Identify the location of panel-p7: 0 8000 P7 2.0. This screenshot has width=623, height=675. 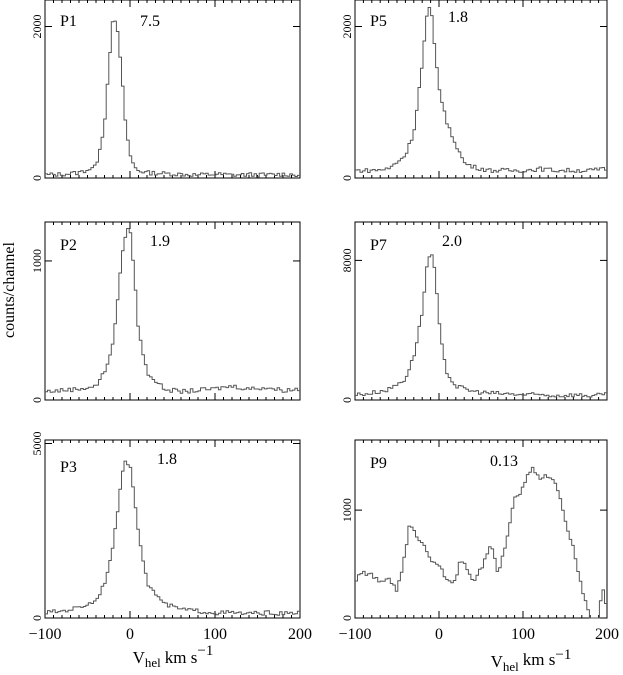
(474, 312).